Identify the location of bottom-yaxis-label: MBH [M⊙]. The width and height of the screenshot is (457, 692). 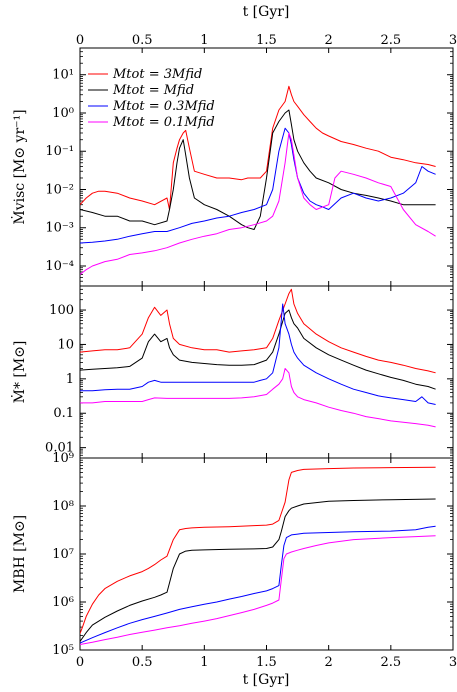
(20, 554).